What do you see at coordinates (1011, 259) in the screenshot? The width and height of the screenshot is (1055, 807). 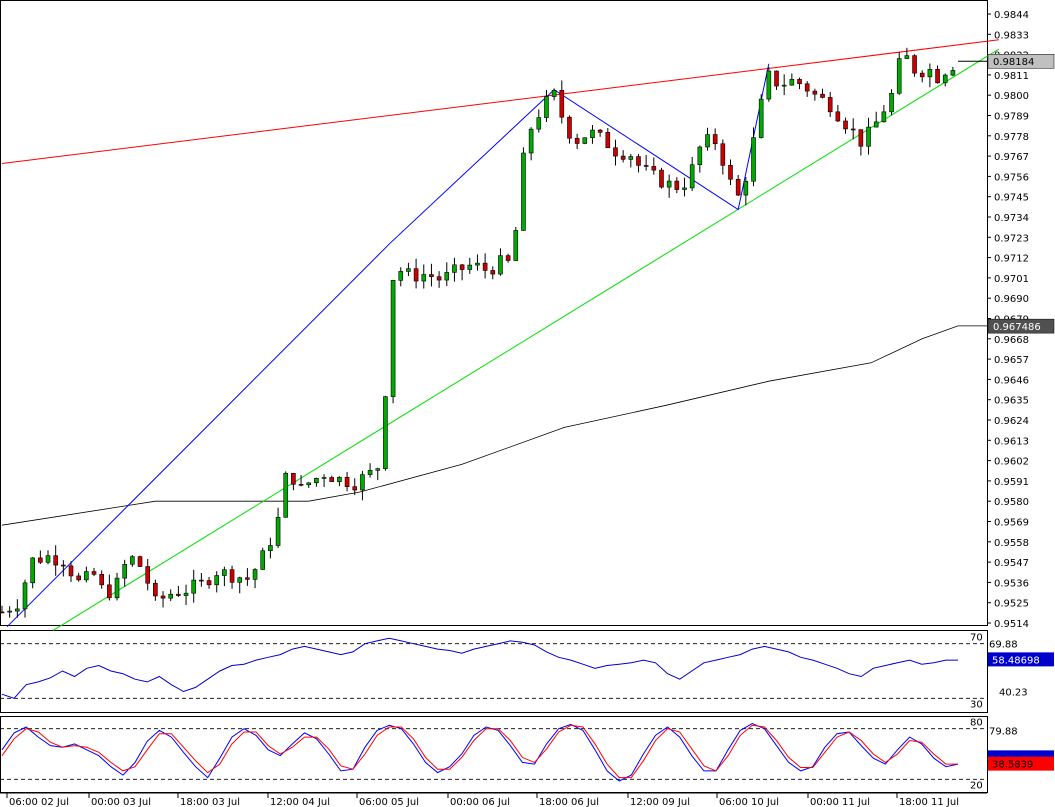 I see `y-tick-label: 0.9712` at bounding box center [1011, 259].